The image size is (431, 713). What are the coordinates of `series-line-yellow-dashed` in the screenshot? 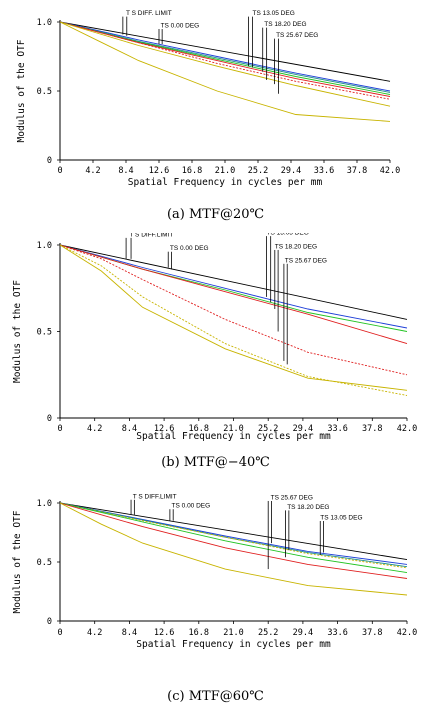 It's located at (233, 535).